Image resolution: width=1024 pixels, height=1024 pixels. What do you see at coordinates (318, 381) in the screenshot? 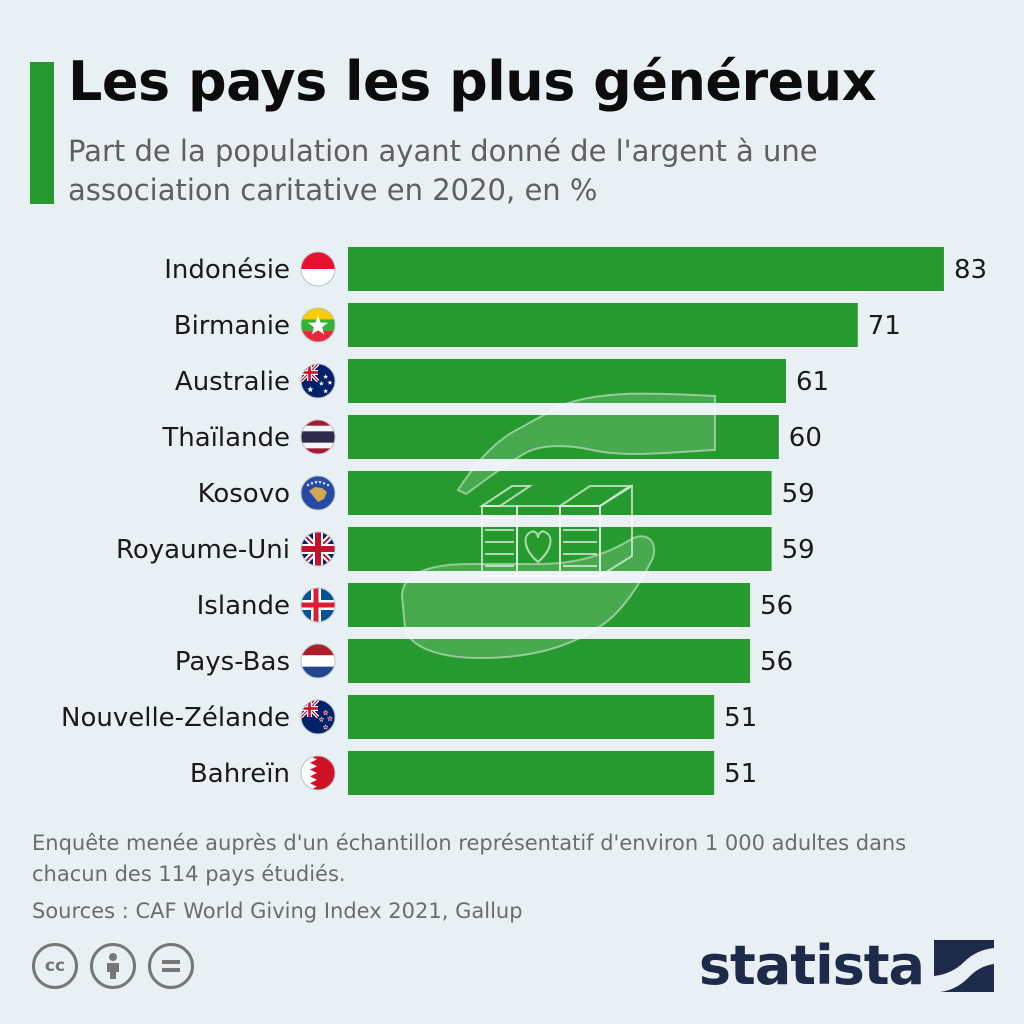
I see `flag-australia-icon` at bounding box center [318, 381].